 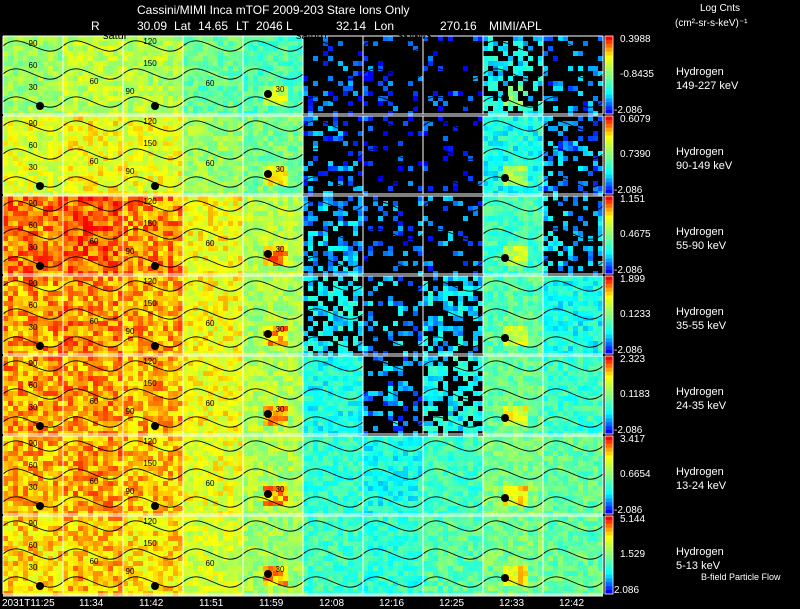 I want to click on contour-label: 120, so click(x=150, y=41).